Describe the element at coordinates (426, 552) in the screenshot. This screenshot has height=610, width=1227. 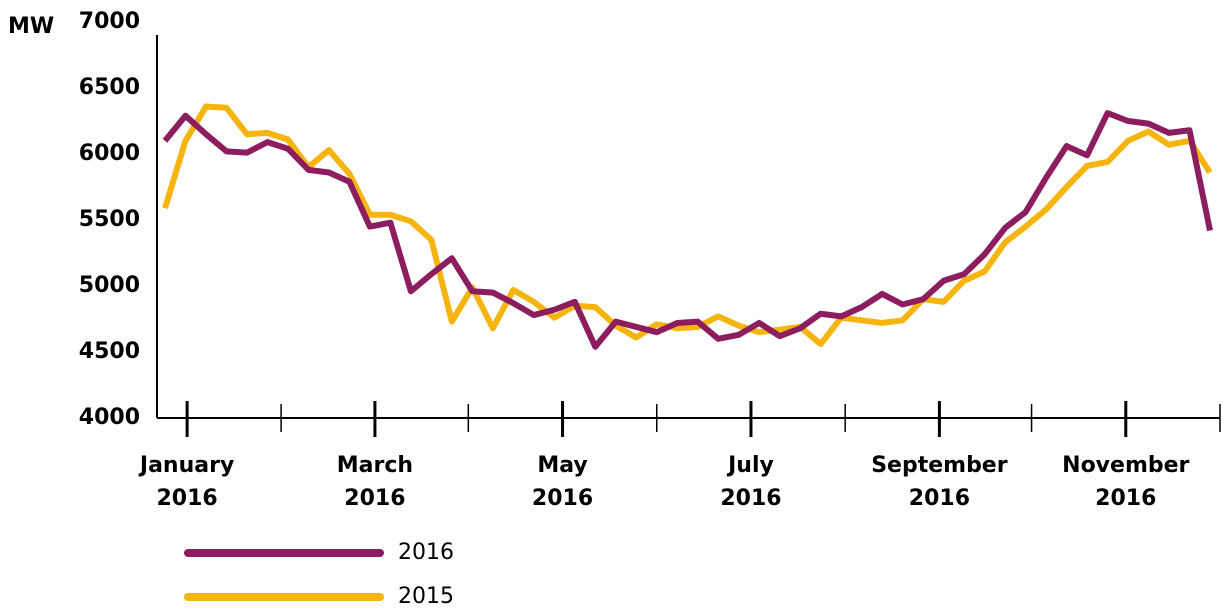
I see `legend-label: 2016` at that location.